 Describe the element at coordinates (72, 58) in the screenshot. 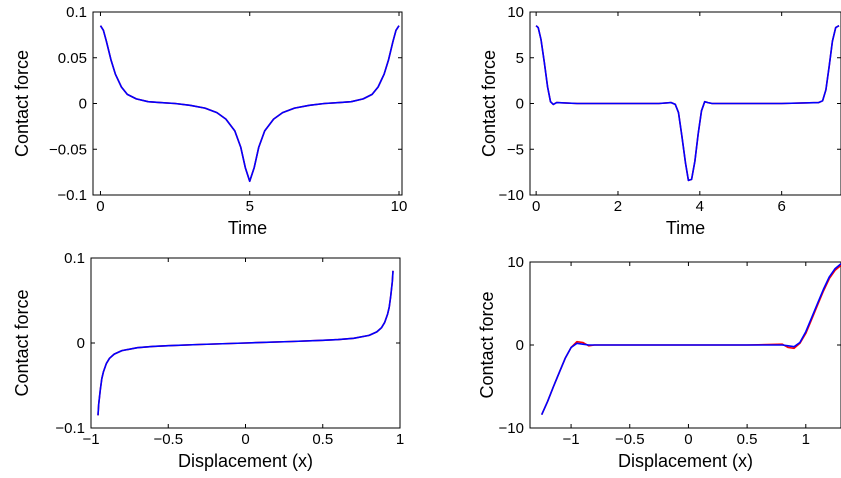

I see `y-tick-label: 0.05` at that location.